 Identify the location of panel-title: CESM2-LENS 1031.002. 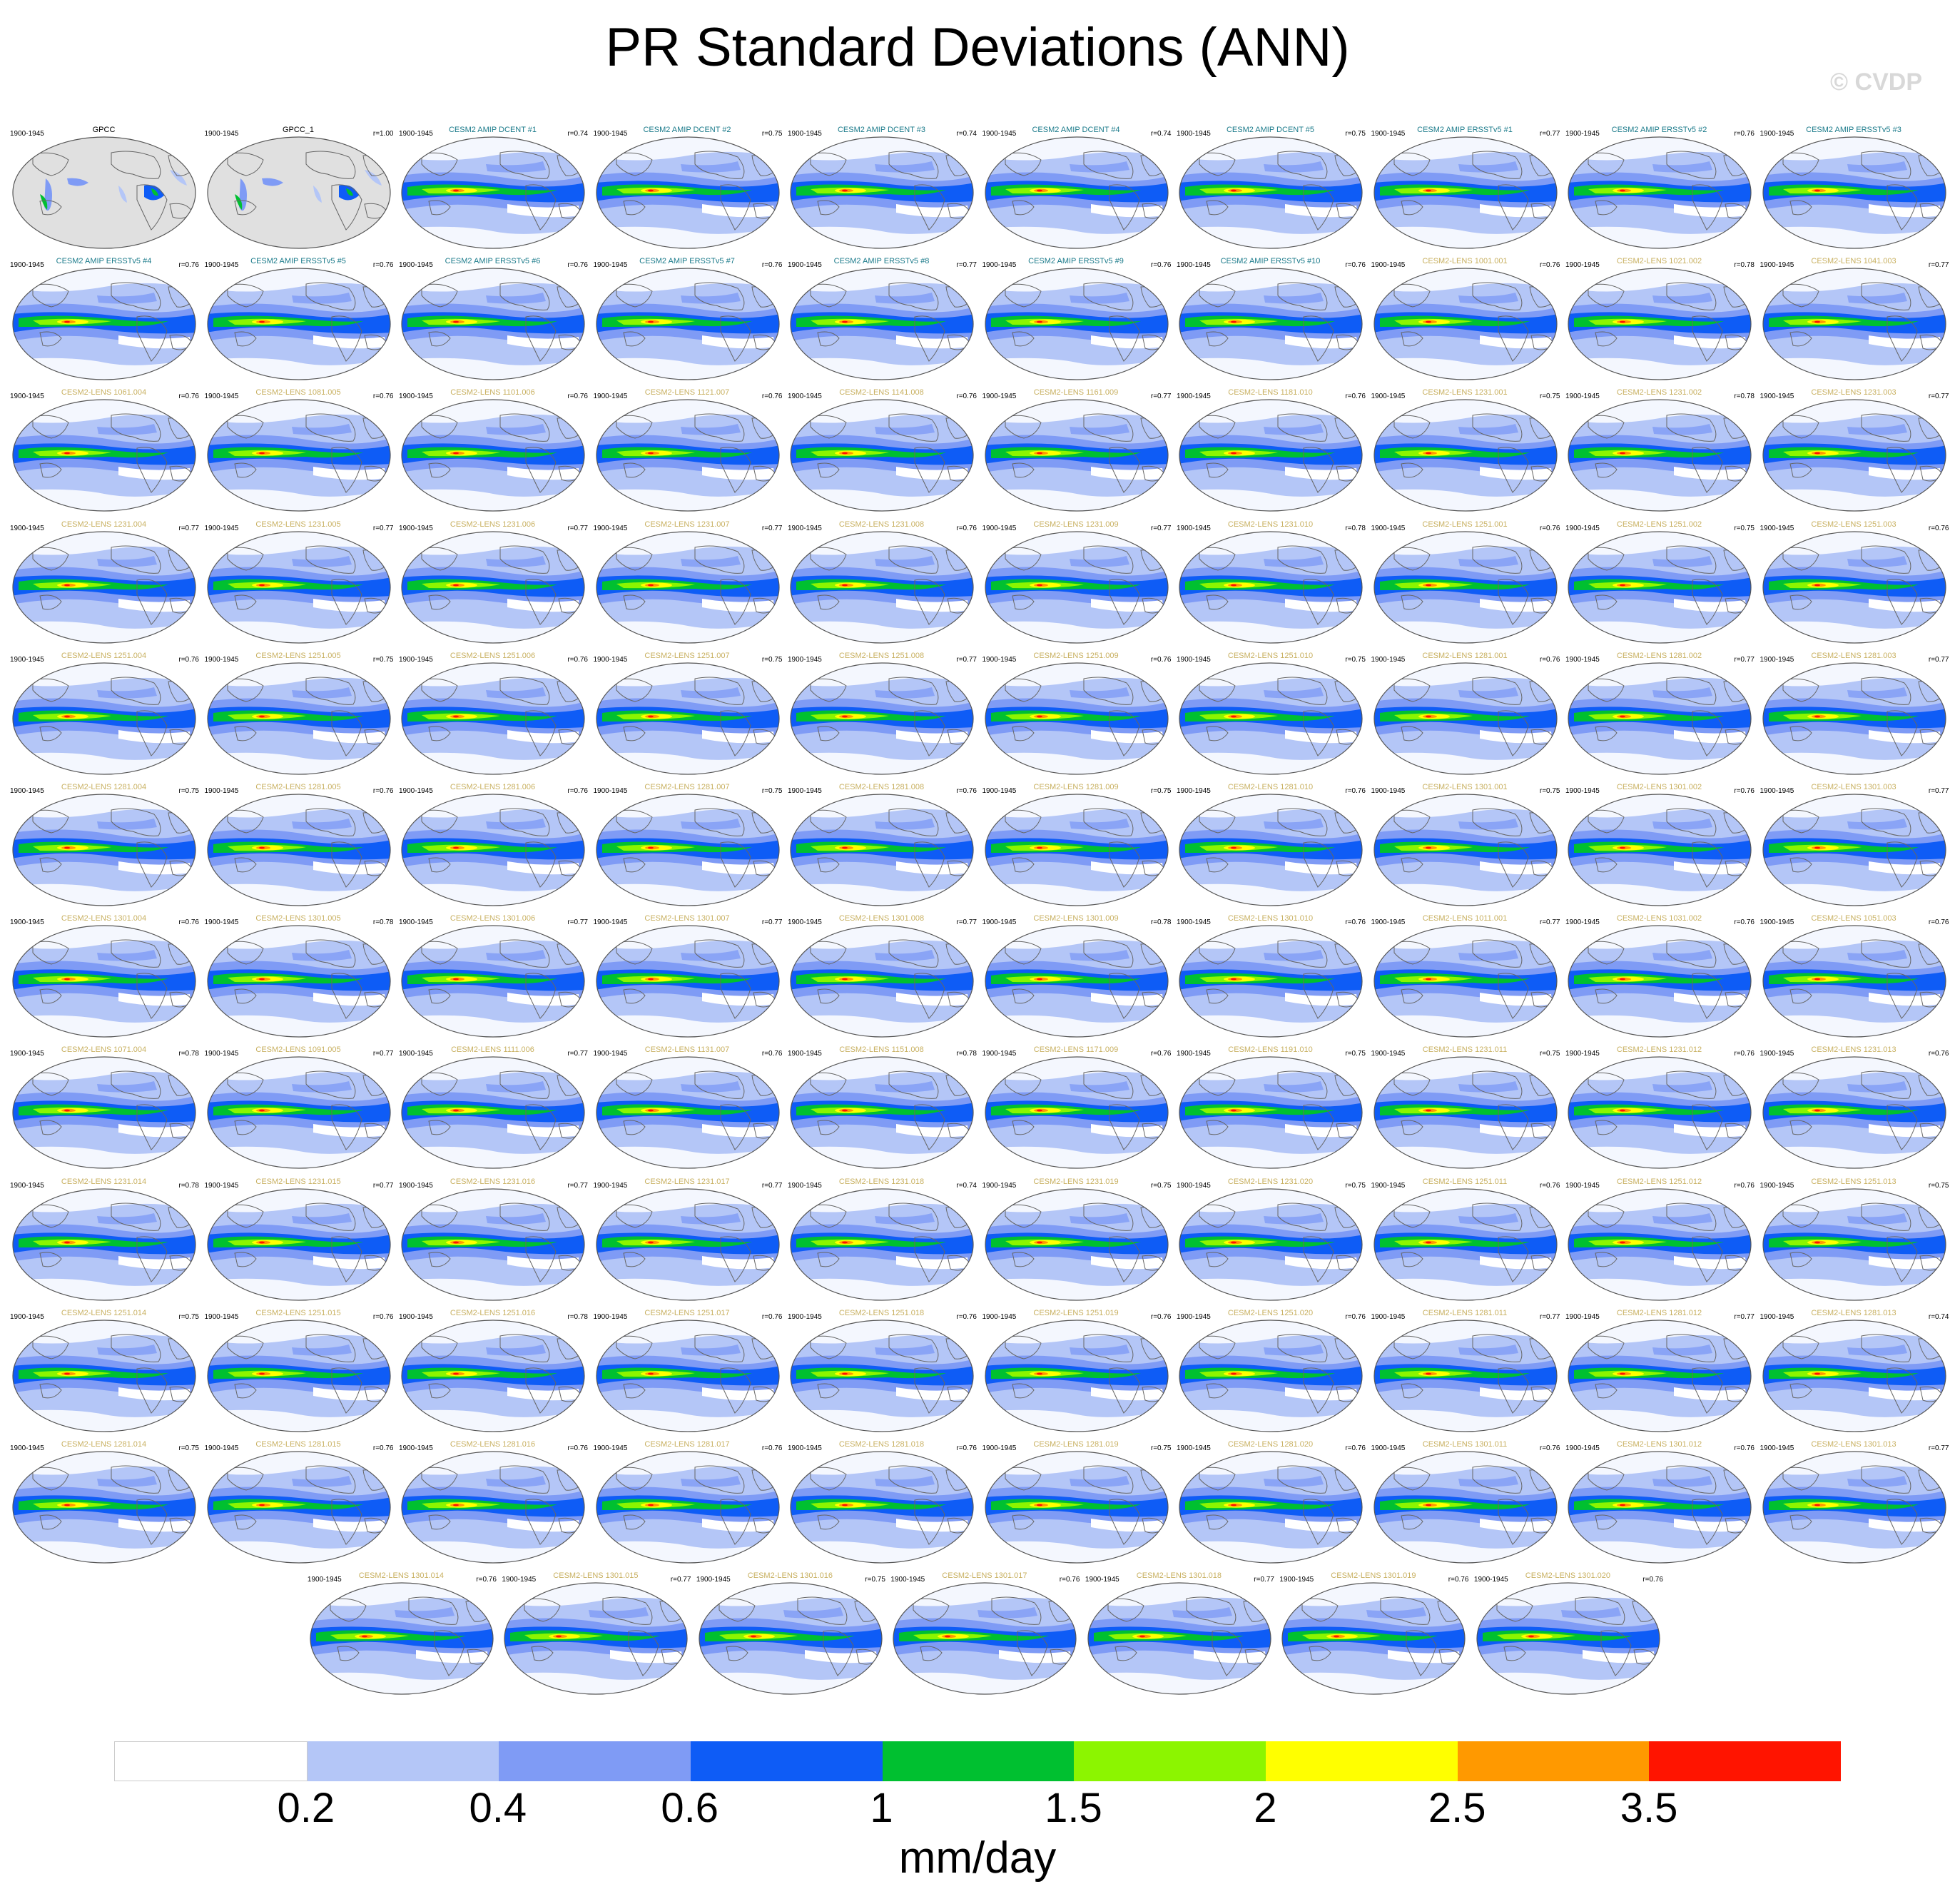
(1659, 918).